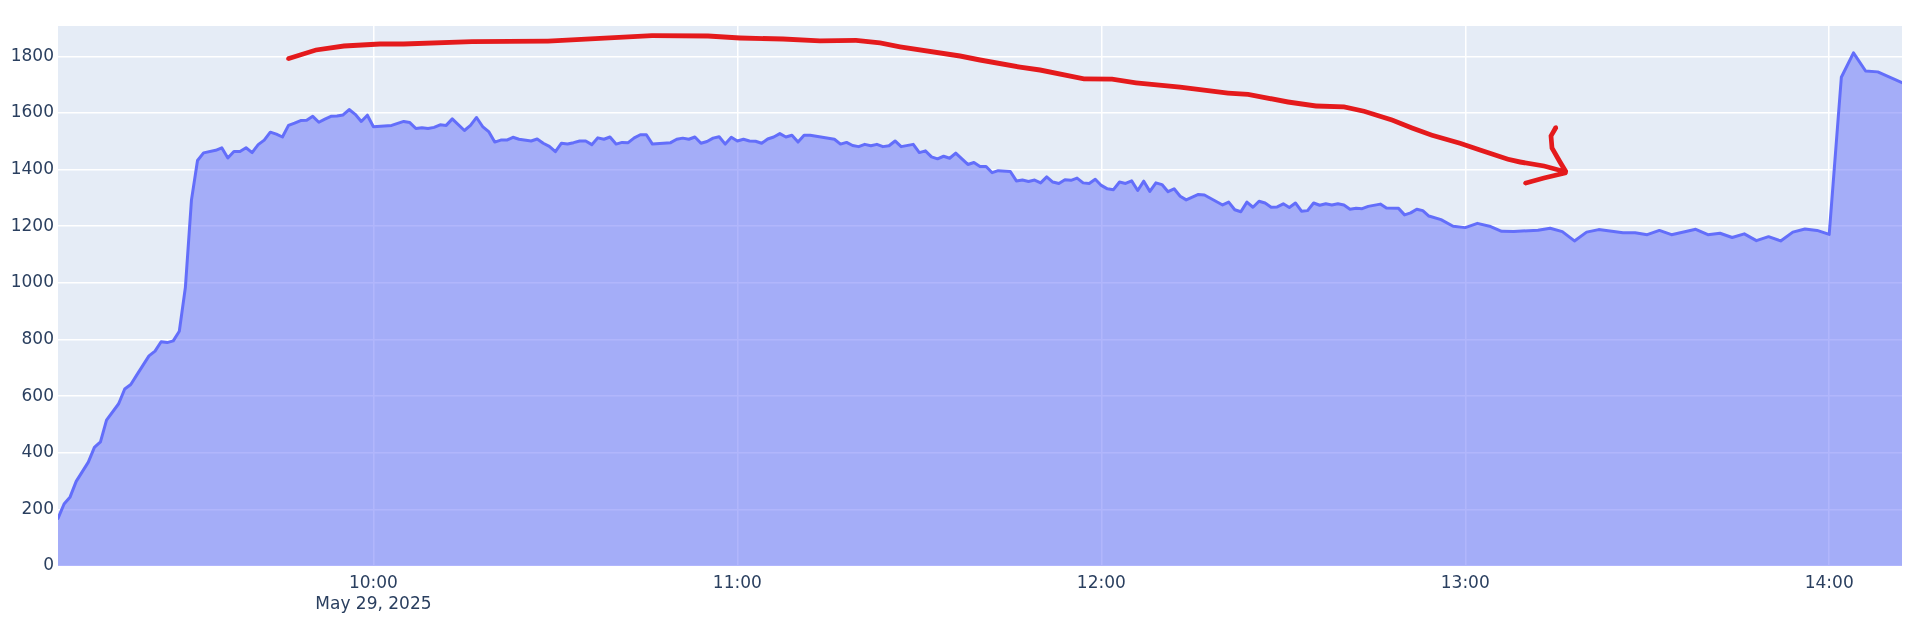 The width and height of the screenshot is (1927, 621). What do you see at coordinates (32, 111) in the screenshot?
I see `y-tick-label: 1600` at bounding box center [32, 111].